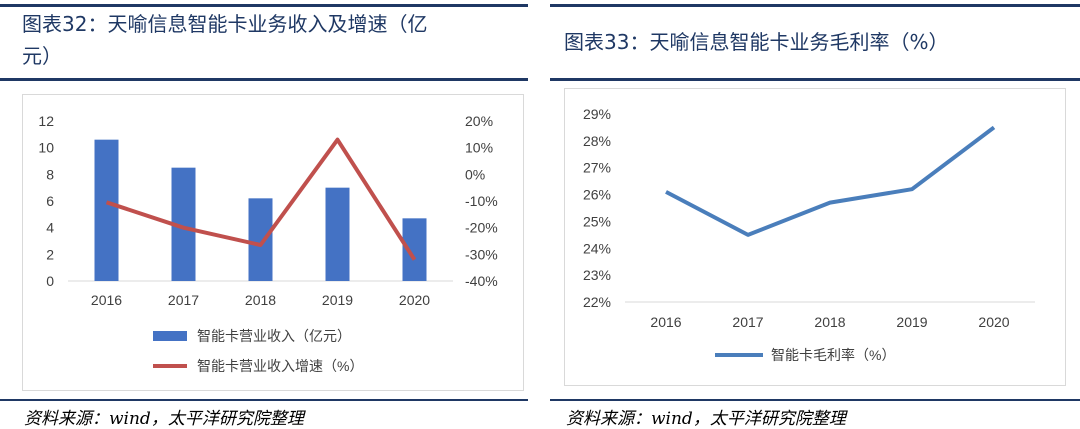 Image resolution: width=1080 pixels, height=429 pixels. I want to click on right-figure-title: 图表33：天喻信息智能卡业务毛利率（%）, so click(756, 42).